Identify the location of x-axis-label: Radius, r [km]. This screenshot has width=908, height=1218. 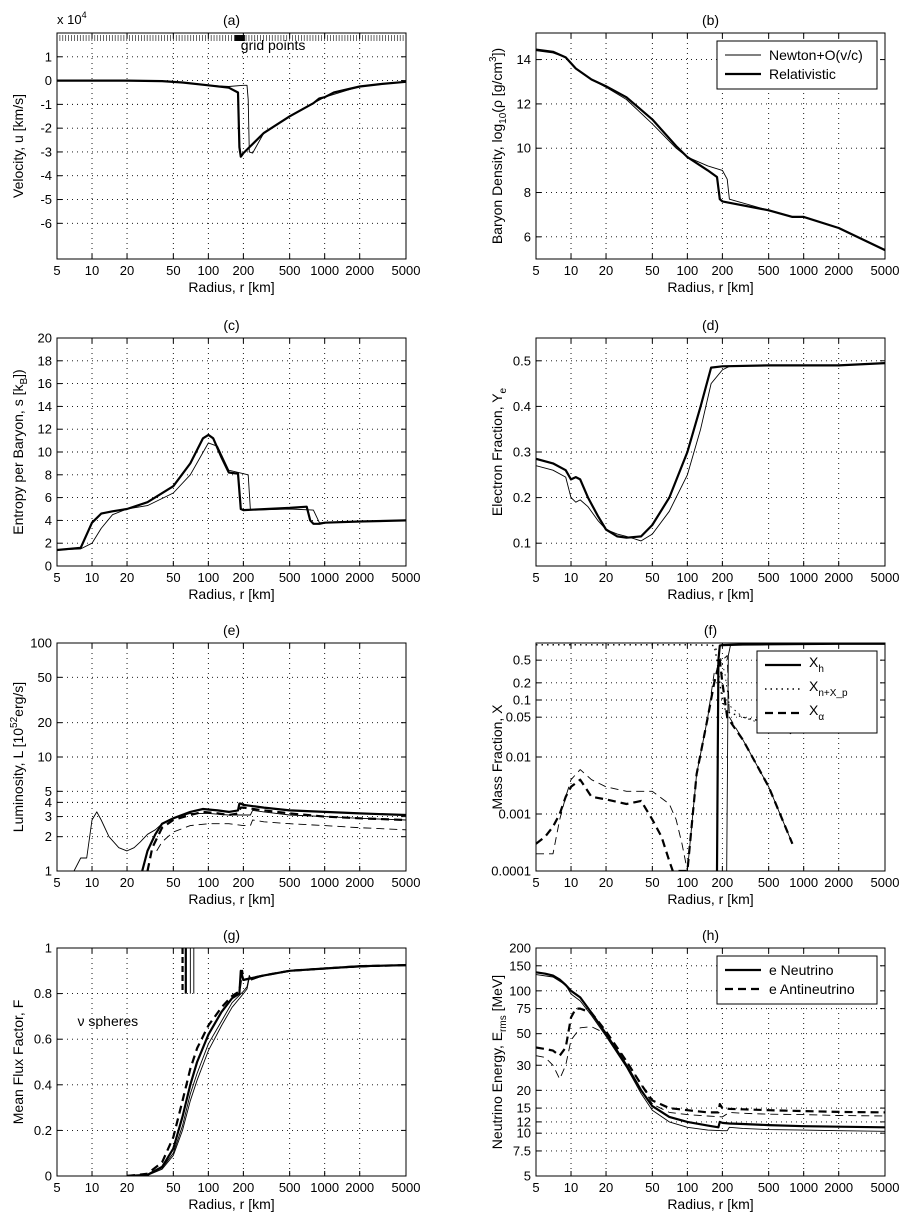
(231, 287).